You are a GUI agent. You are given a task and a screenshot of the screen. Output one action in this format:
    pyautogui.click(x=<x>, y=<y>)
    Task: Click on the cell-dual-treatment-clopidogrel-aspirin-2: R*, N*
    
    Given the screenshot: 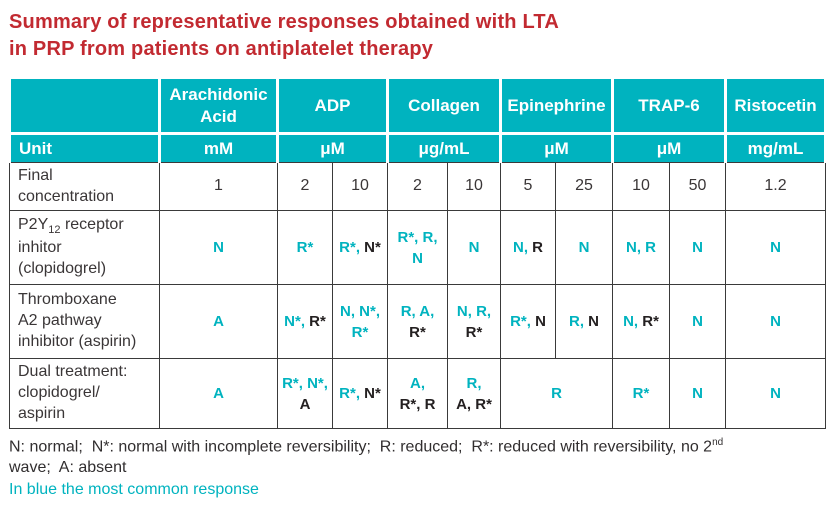 What is the action you would take?
    pyautogui.click(x=360, y=393)
    